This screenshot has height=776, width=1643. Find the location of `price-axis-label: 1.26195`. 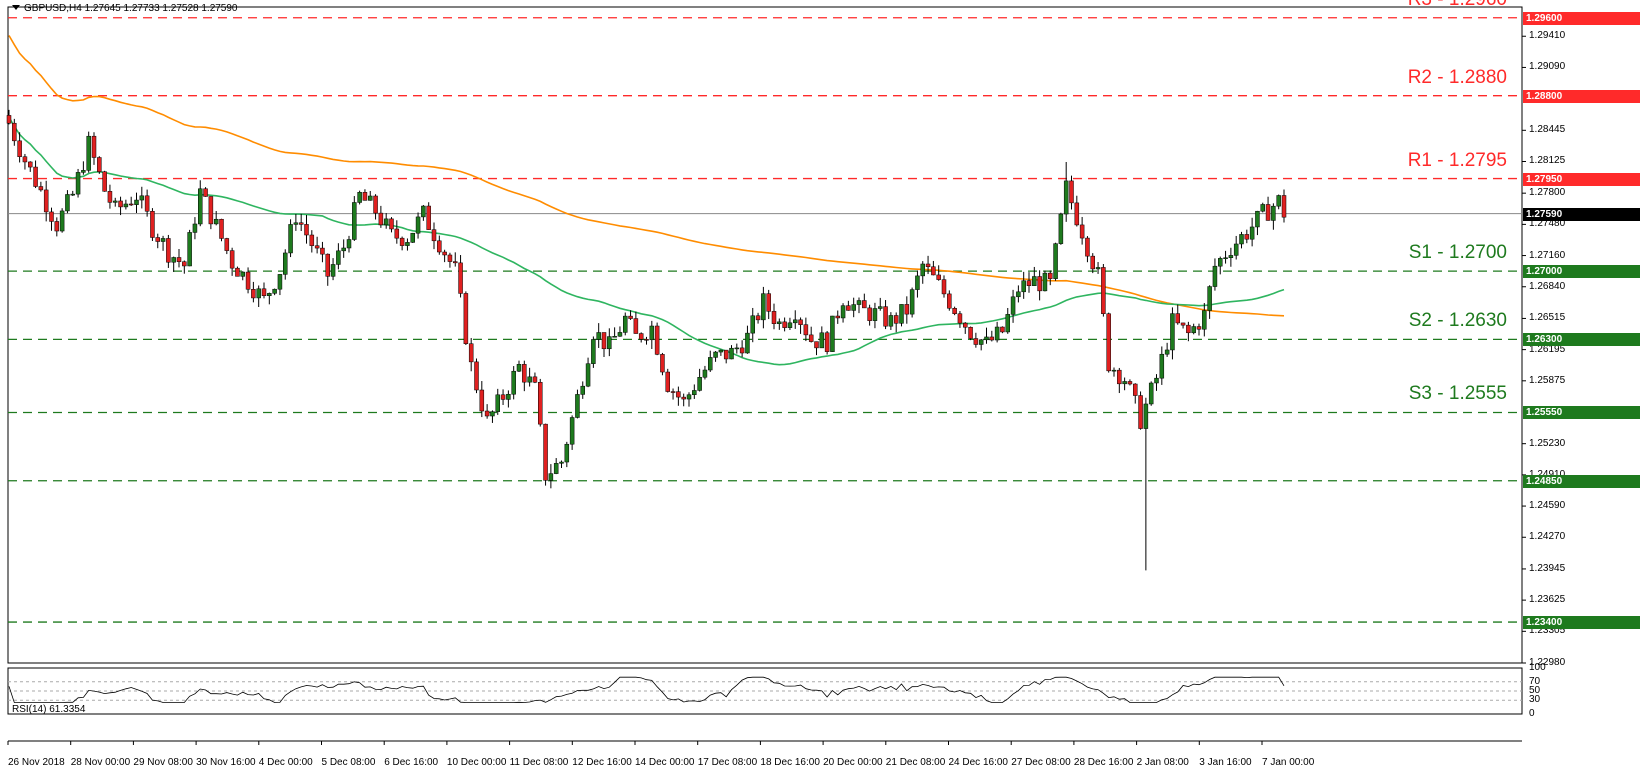

price-axis-label: 1.26195 is located at coordinates (1547, 349).